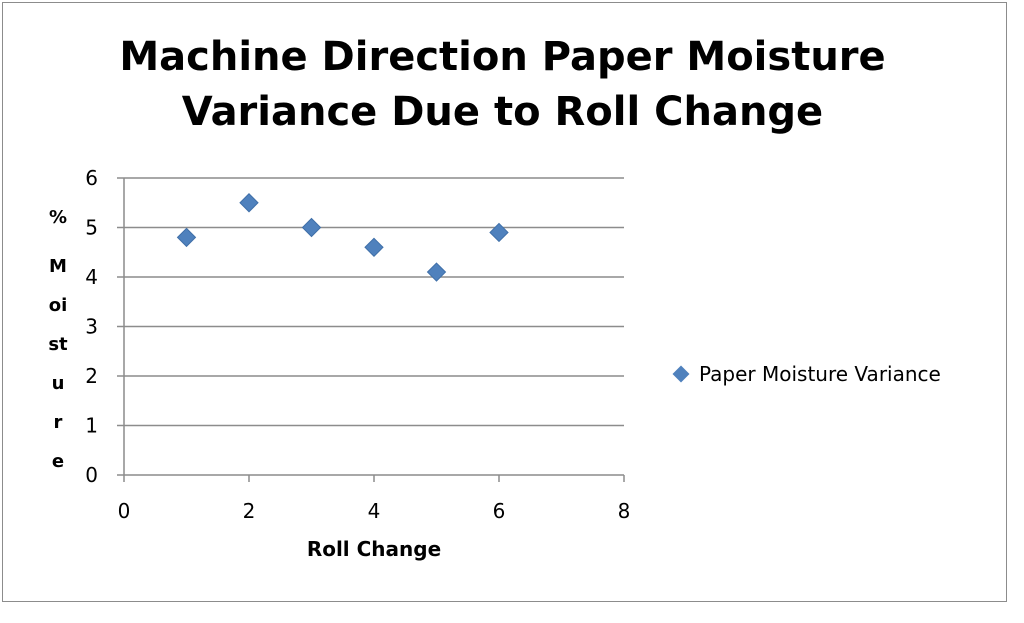  What do you see at coordinates (624, 511) in the screenshot?
I see `x-tick-label-8: 8` at bounding box center [624, 511].